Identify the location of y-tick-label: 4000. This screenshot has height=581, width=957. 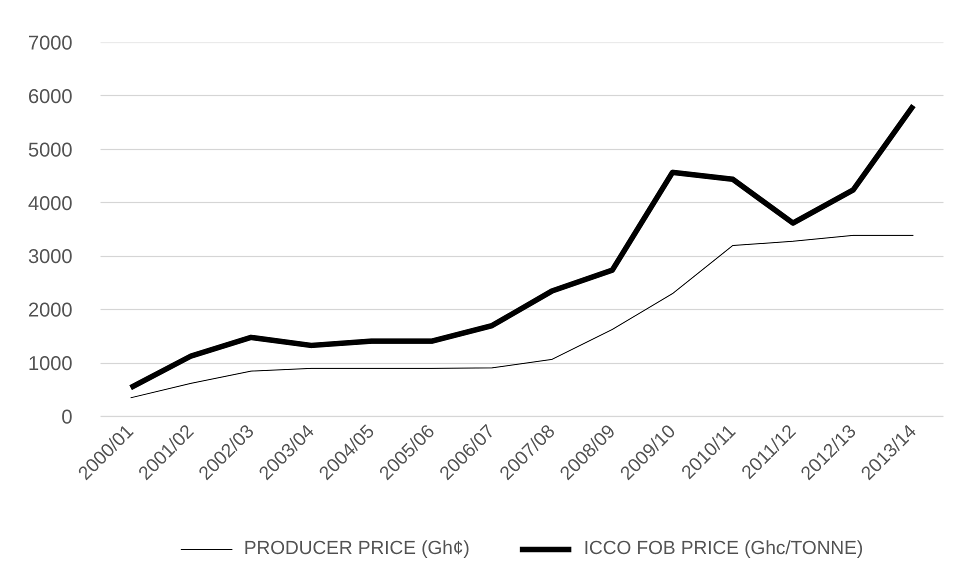
(50, 203).